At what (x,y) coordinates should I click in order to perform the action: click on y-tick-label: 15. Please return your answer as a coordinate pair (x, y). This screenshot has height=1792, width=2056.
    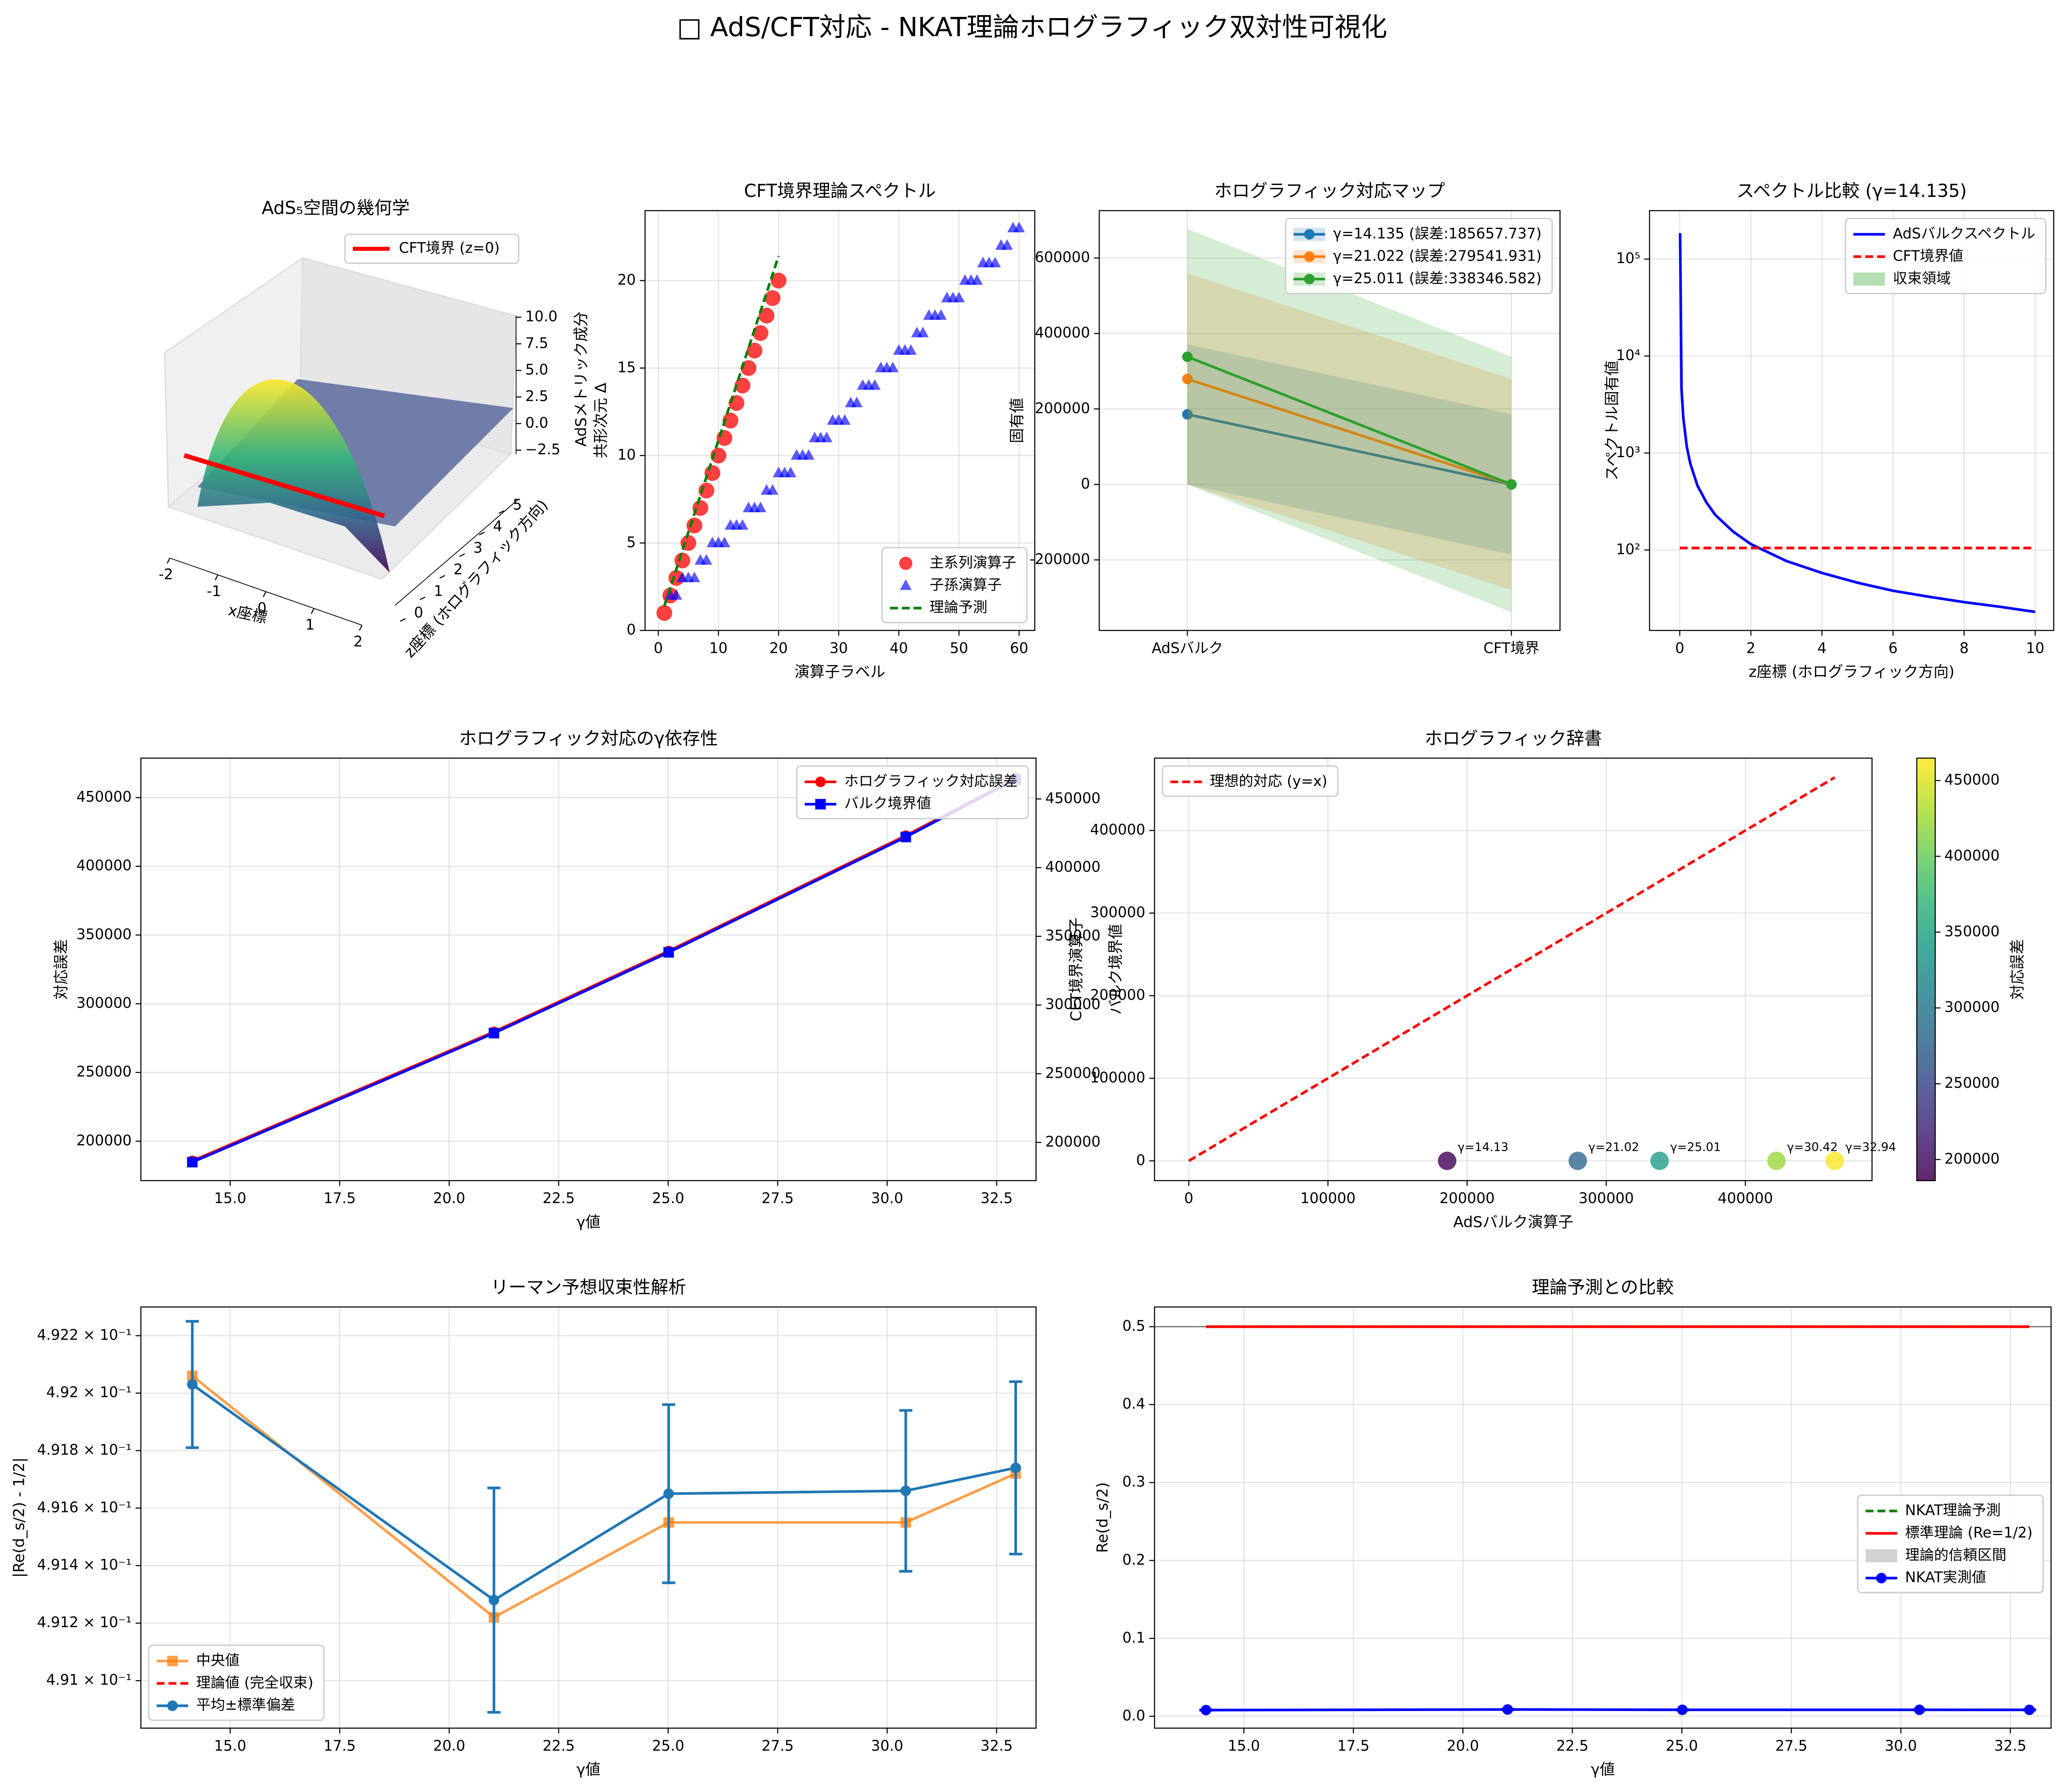
    Looking at the image, I should click on (627, 367).